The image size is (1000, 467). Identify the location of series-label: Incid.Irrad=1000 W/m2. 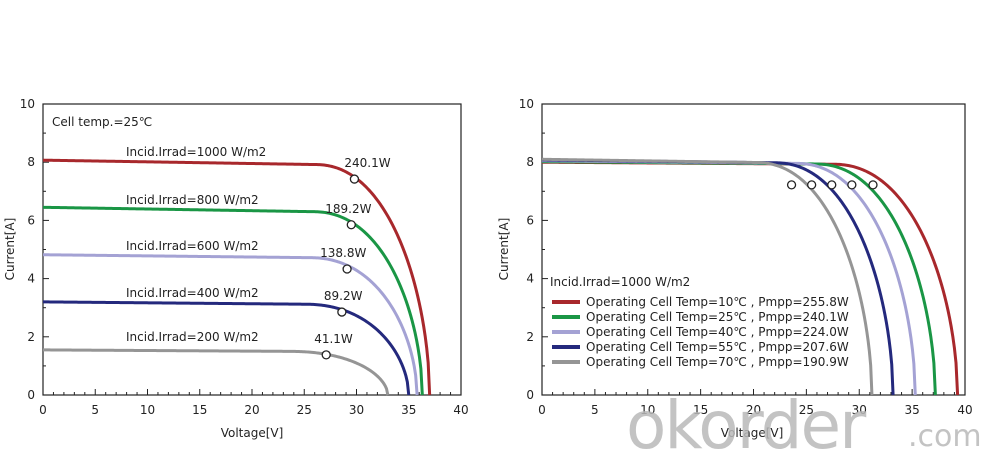
(196, 152).